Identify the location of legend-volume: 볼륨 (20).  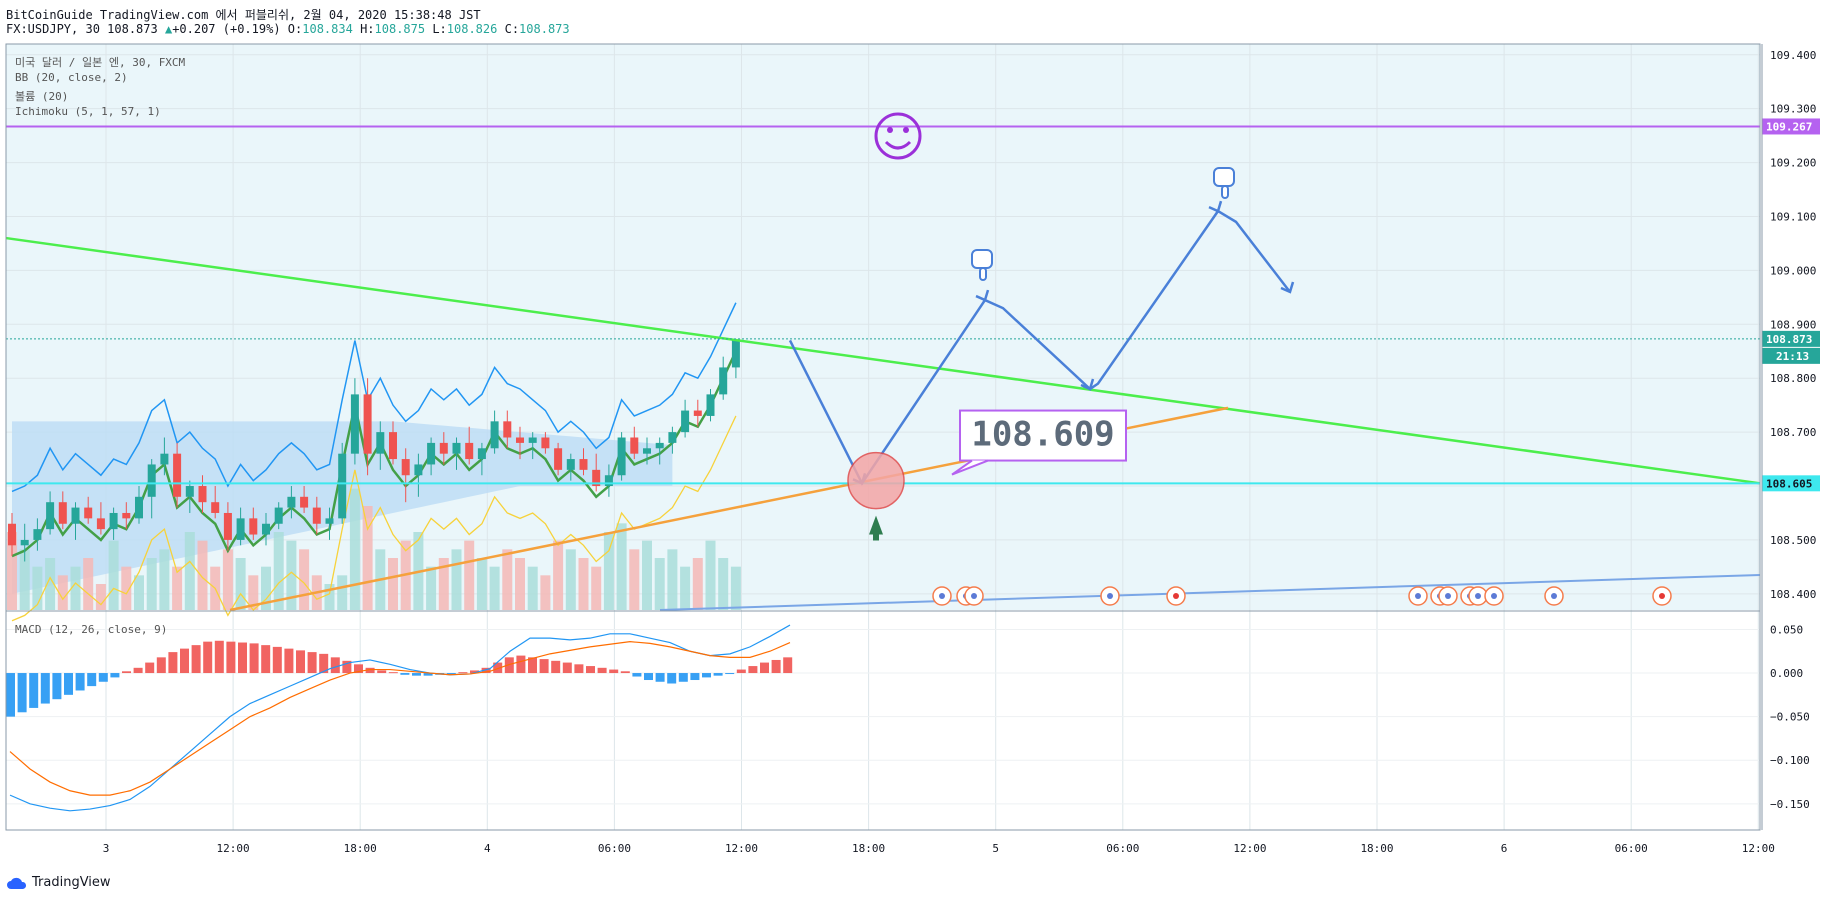
(42, 96).